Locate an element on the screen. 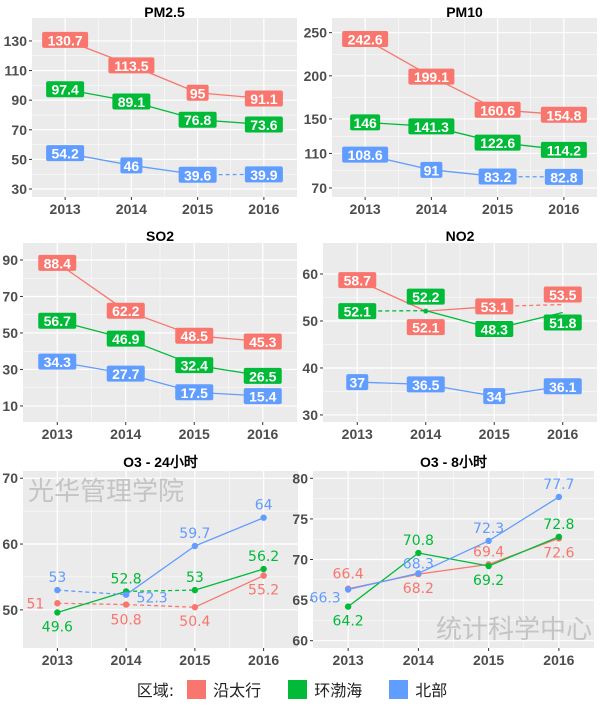 The height and width of the screenshot is (706, 600). data-label: 54.2 is located at coordinates (65, 154).